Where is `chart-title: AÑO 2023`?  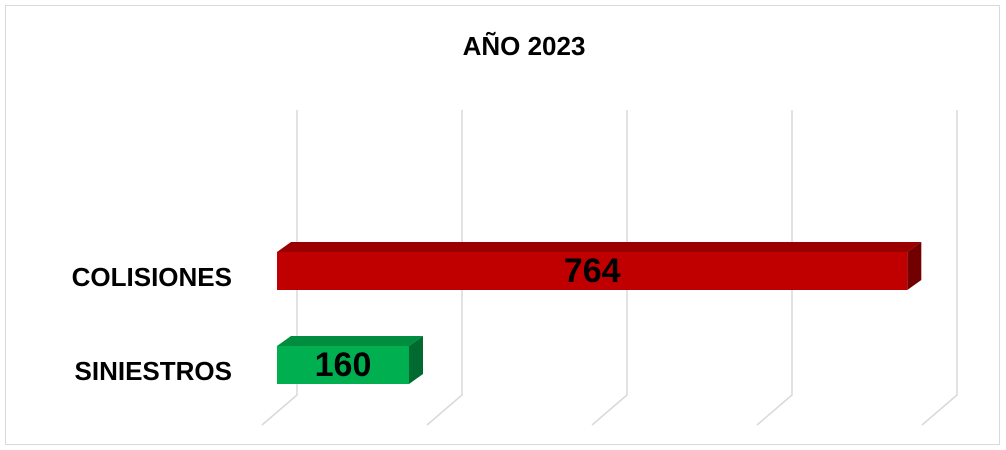 chart-title: AÑO 2023 is located at coordinates (524, 46).